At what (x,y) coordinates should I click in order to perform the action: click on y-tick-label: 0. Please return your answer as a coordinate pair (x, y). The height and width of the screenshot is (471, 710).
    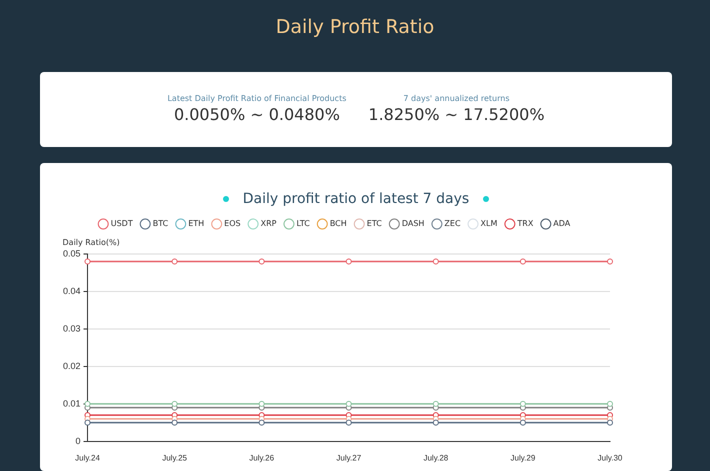
    Looking at the image, I should click on (78, 441).